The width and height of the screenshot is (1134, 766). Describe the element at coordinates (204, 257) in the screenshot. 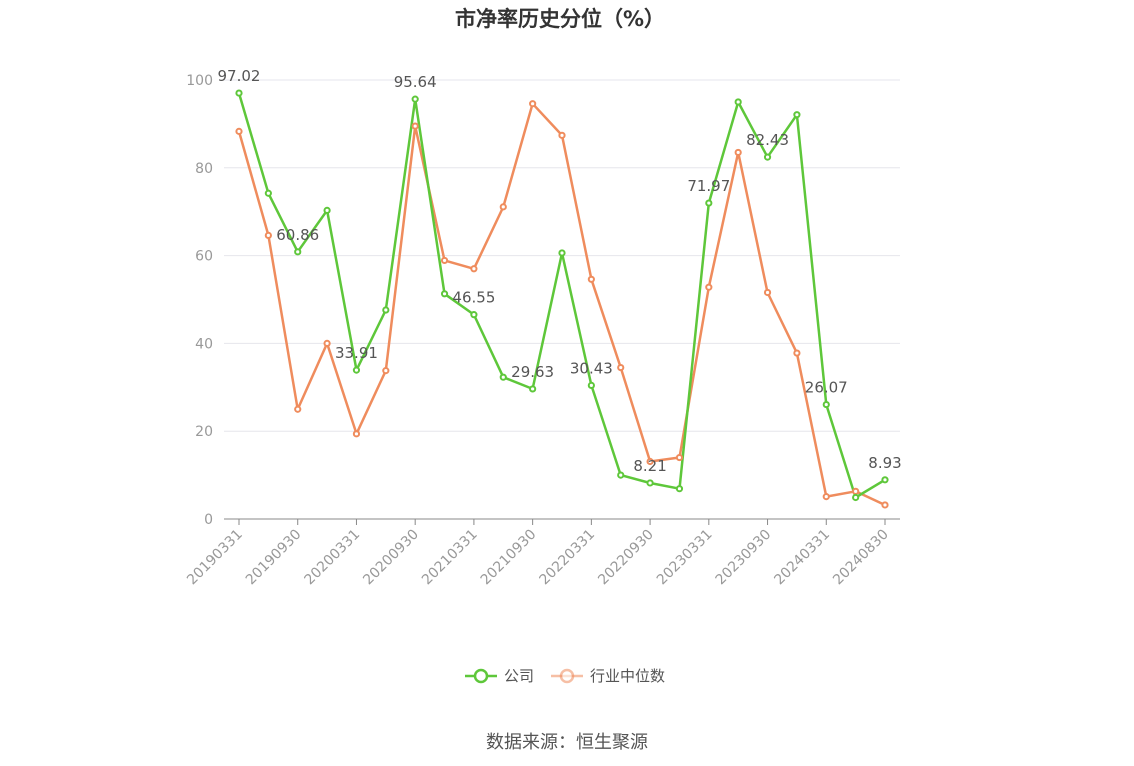

I see `y-tick-label: 60` at that location.